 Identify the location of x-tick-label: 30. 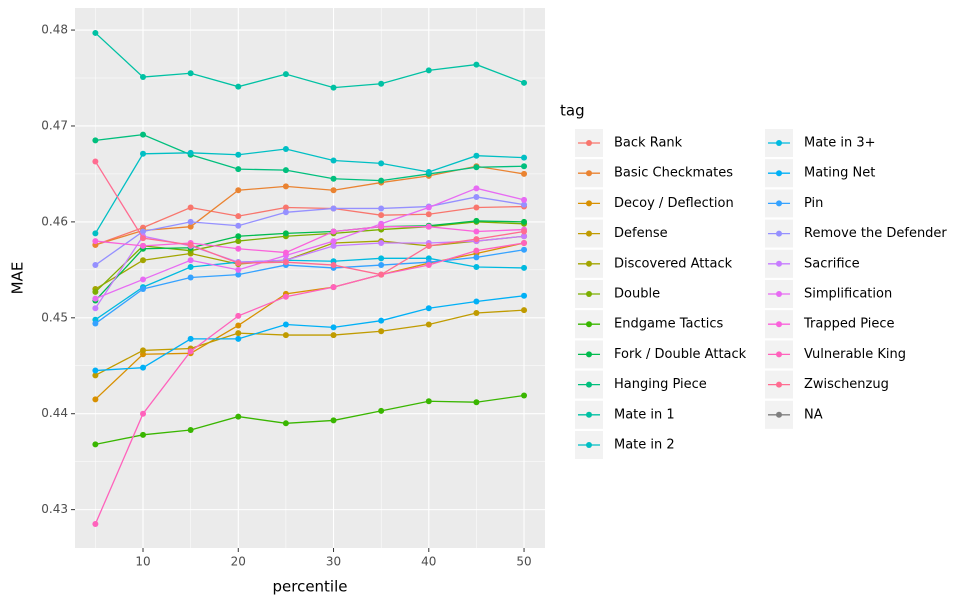
(333, 562).